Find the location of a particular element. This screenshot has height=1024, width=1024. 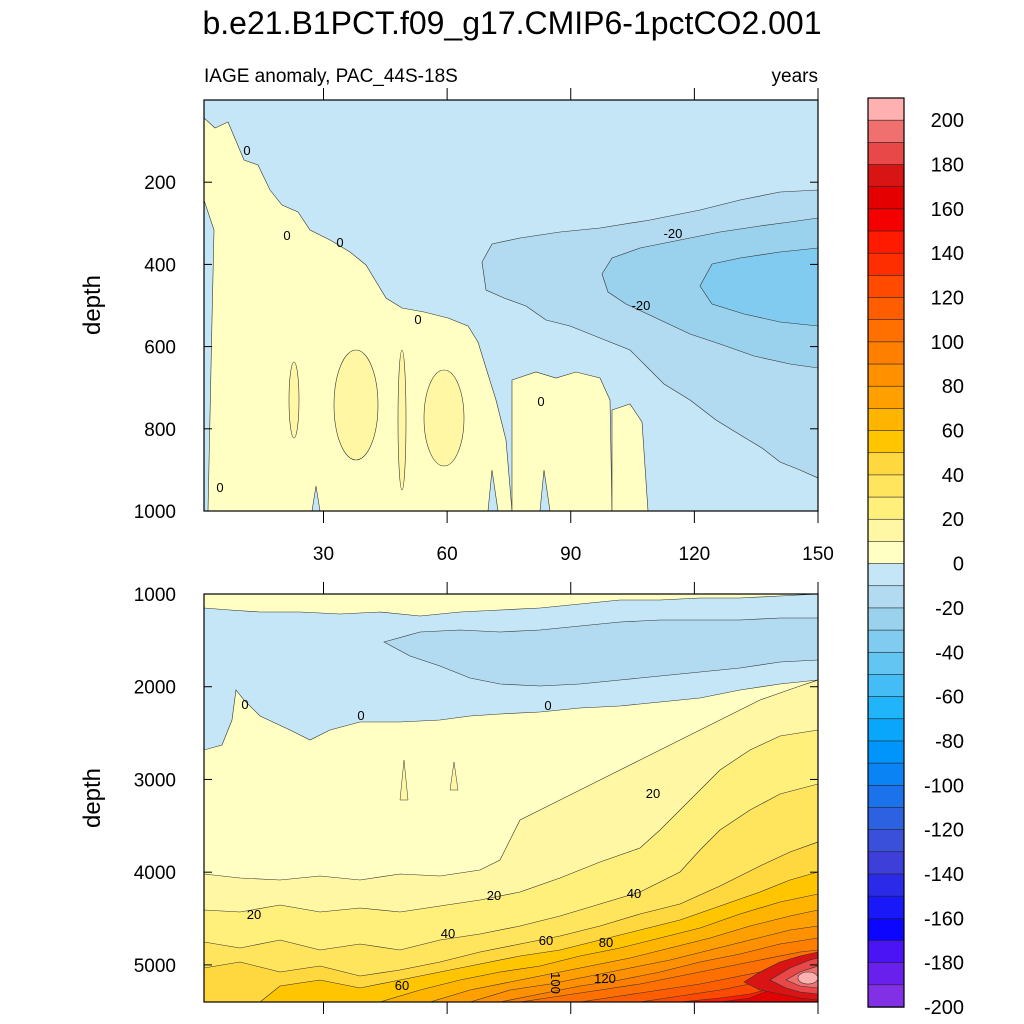

bottom-y-tick-label: 1000 is located at coordinates (155, 595).